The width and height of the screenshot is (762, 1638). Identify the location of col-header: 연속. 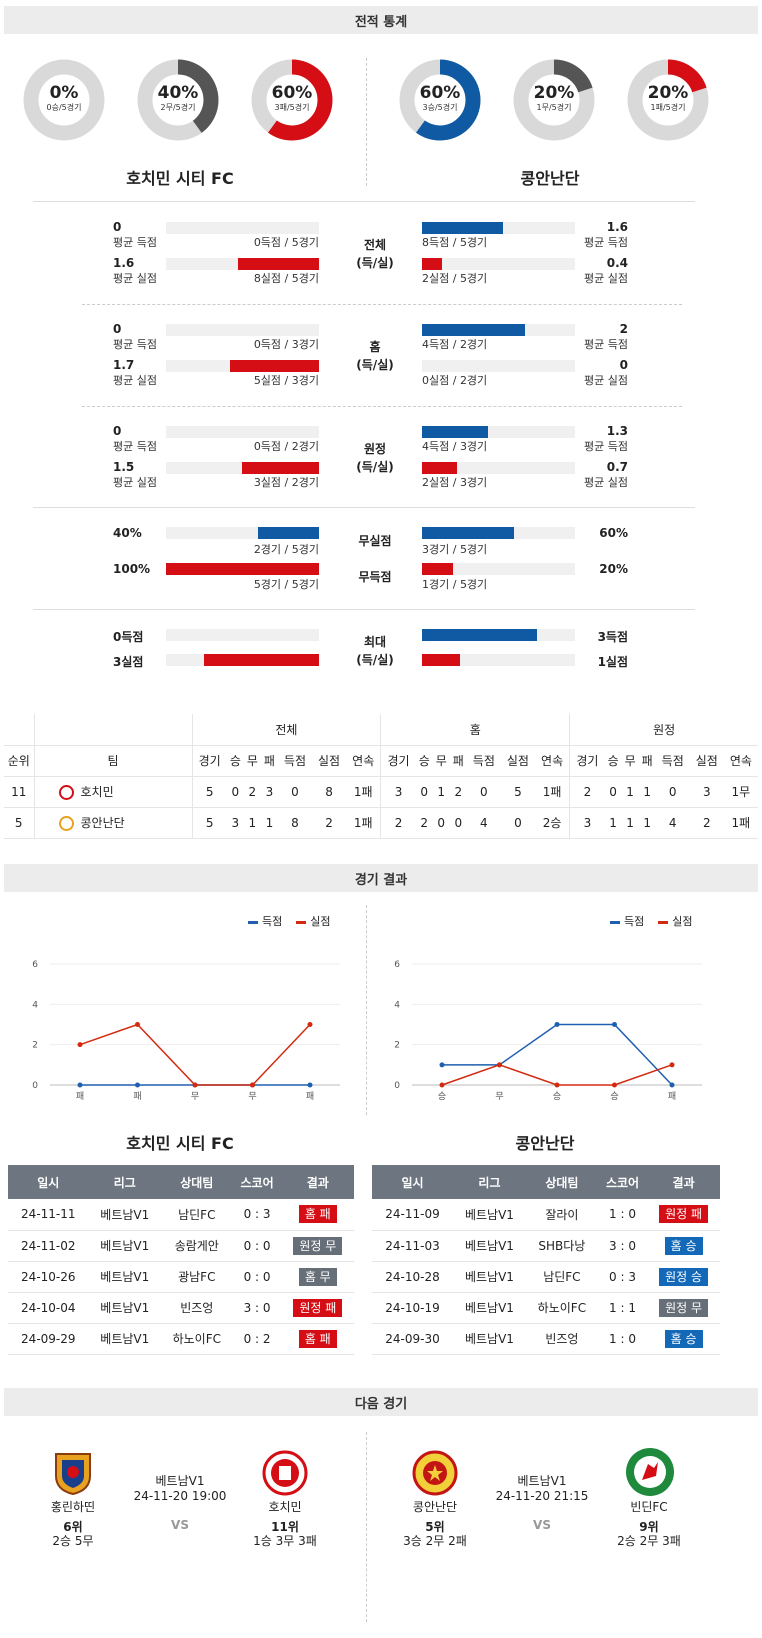
(363, 761).